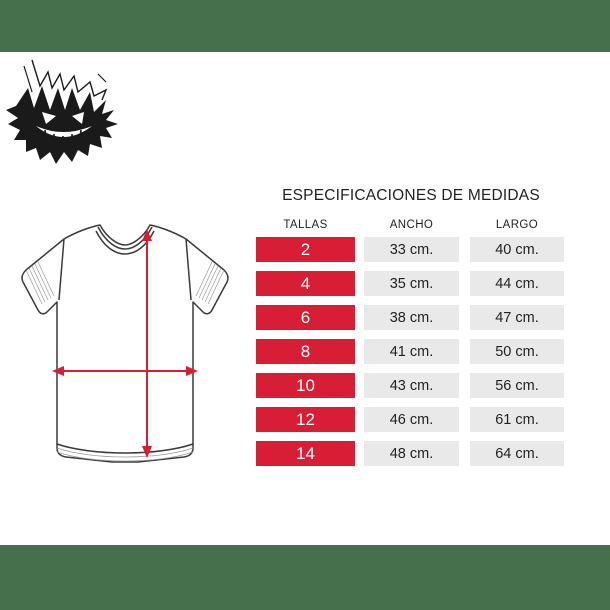 The width and height of the screenshot is (610, 610). I want to click on cell-ancho: 43 cm., so click(411, 385).